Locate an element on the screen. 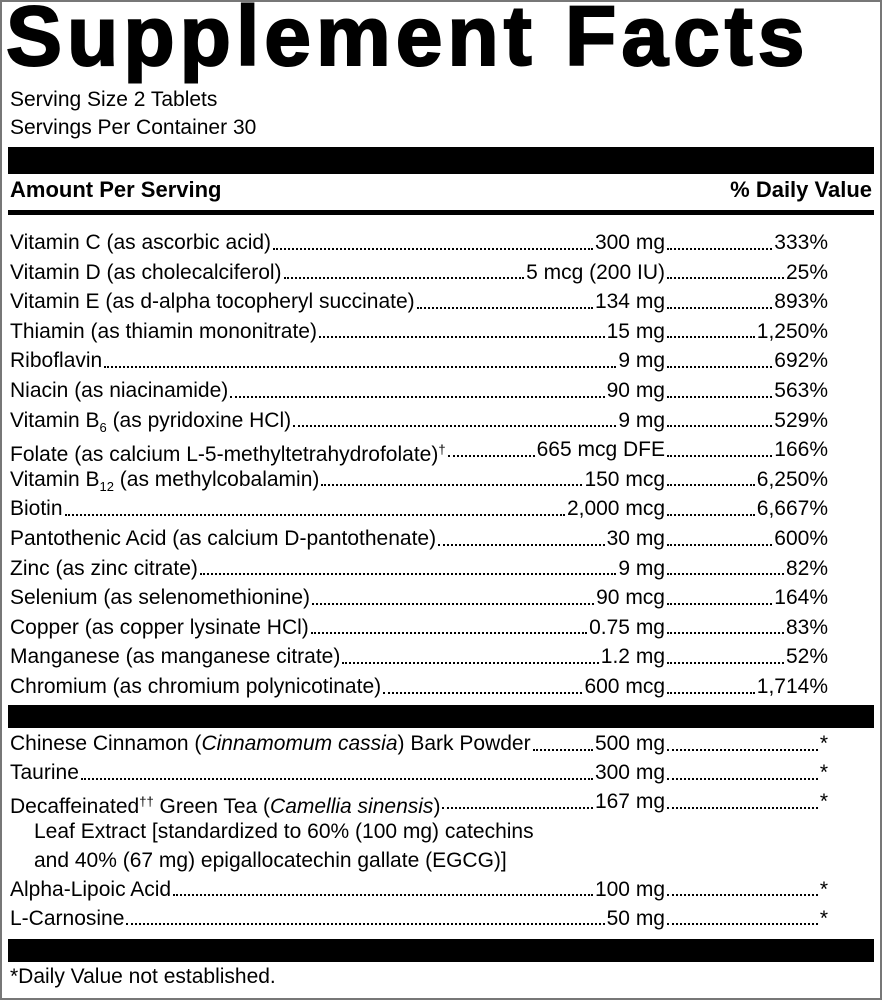 Image resolution: width=882 pixels, height=1000 pixels. daily-value-cell: 25% is located at coordinates (746, 273).